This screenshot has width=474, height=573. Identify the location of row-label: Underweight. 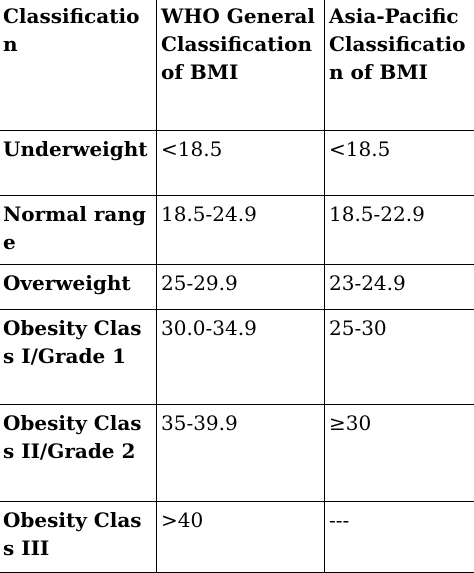
(78, 163).